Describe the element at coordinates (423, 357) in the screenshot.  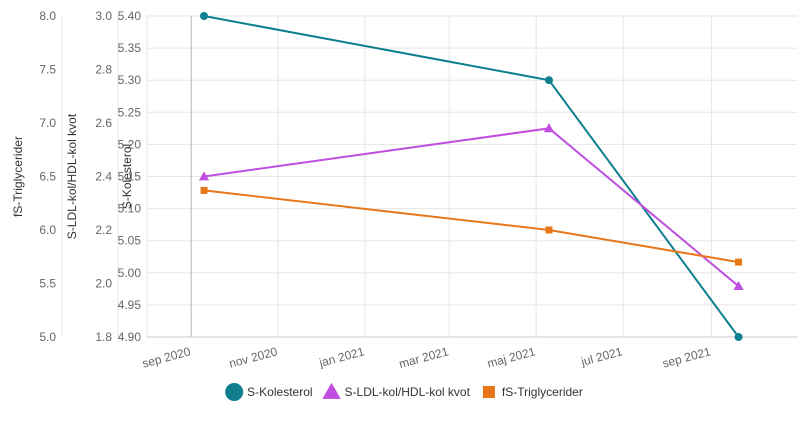
I see `x-tick-label: mar 2021` at that location.